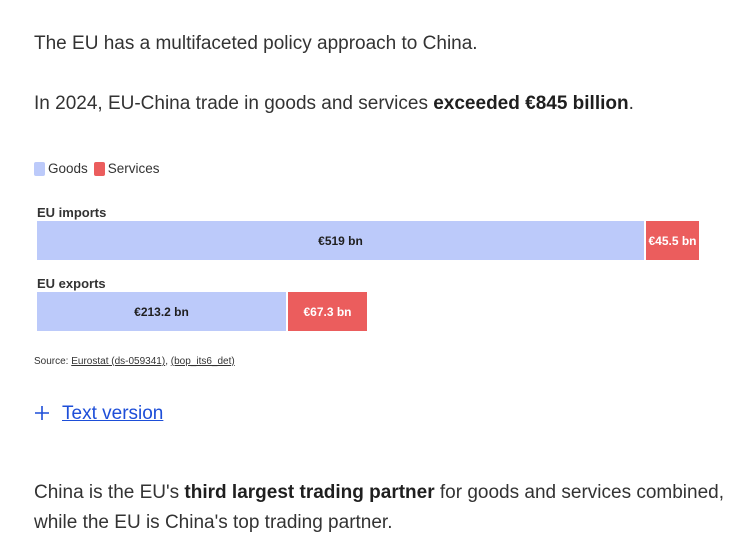 This screenshot has height=556, width=750. Describe the element at coordinates (68, 168) in the screenshot. I see `legend-label-goods: Goods` at that location.